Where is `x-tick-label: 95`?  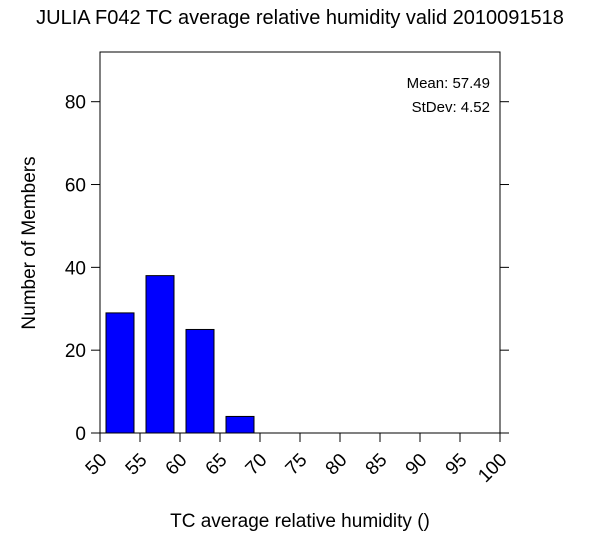 x-tick-label: 95 is located at coordinates (457, 465).